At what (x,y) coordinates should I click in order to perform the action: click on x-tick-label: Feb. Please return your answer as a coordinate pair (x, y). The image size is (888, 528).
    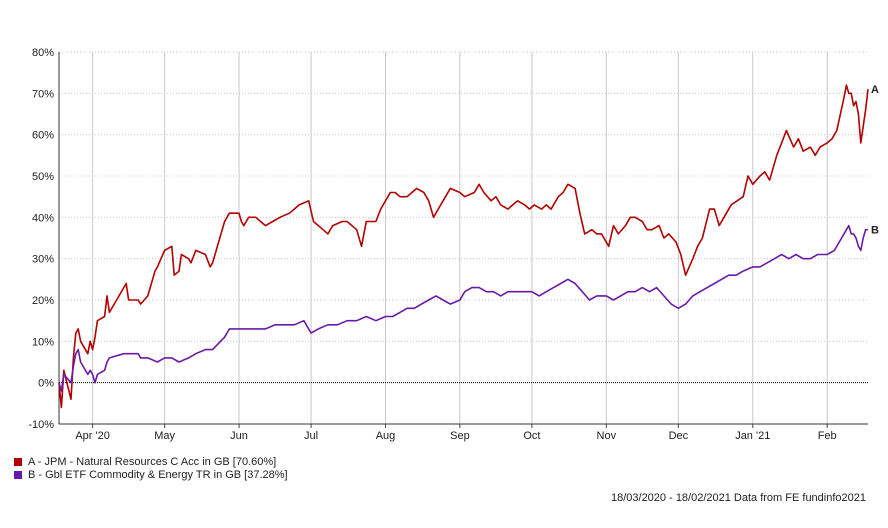
    Looking at the image, I should click on (827, 436).